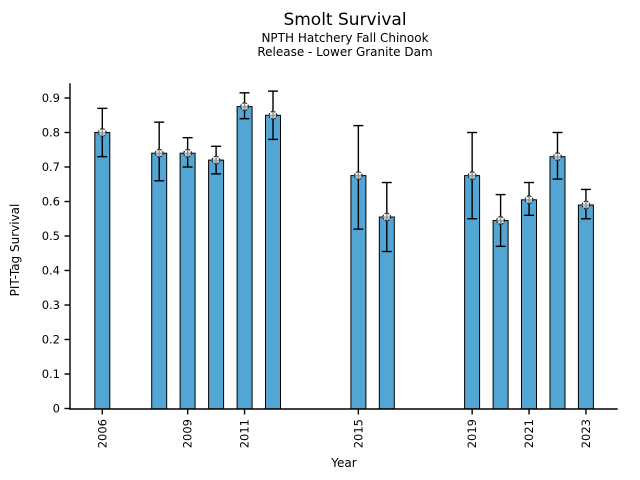 The image size is (640, 480). Describe the element at coordinates (345, 38) in the screenshot. I see `chart-subtitle-1: NPTH Hatchery Fall Chinook` at that location.